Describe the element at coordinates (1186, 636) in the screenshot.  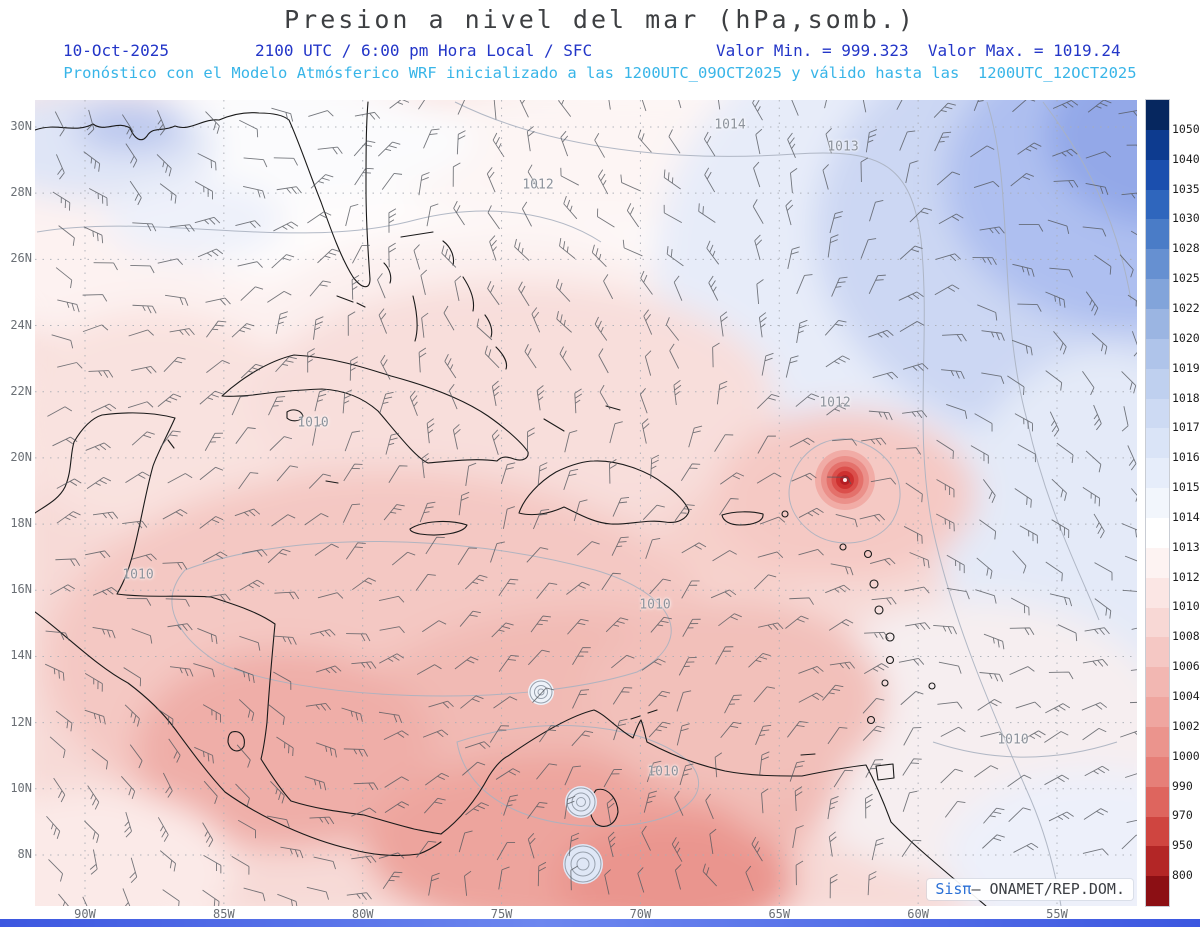
I see `colorbar-tick-label: 1008` at that location.